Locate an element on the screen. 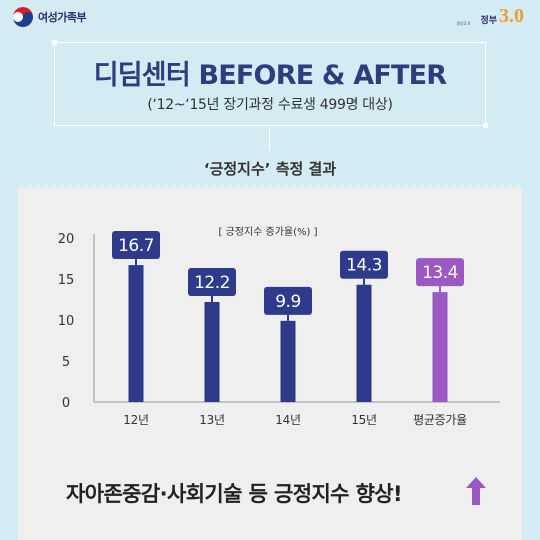 The width and height of the screenshot is (540, 540). data-label: 14.3 is located at coordinates (364, 266).